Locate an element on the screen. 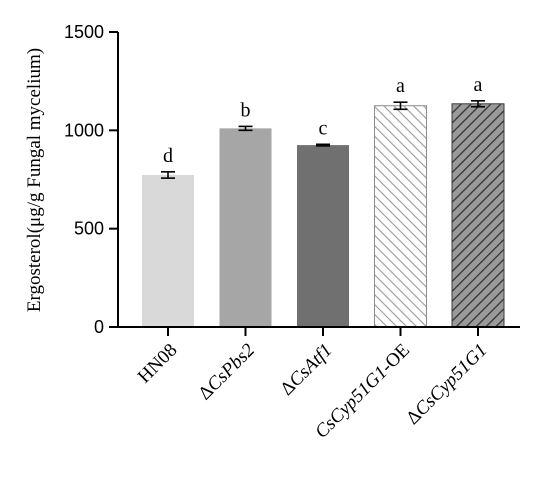 The height and width of the screenshot is (482, 550). x-tick-label: ΔCsCyp51G1 is located at coordinates (446, 384).